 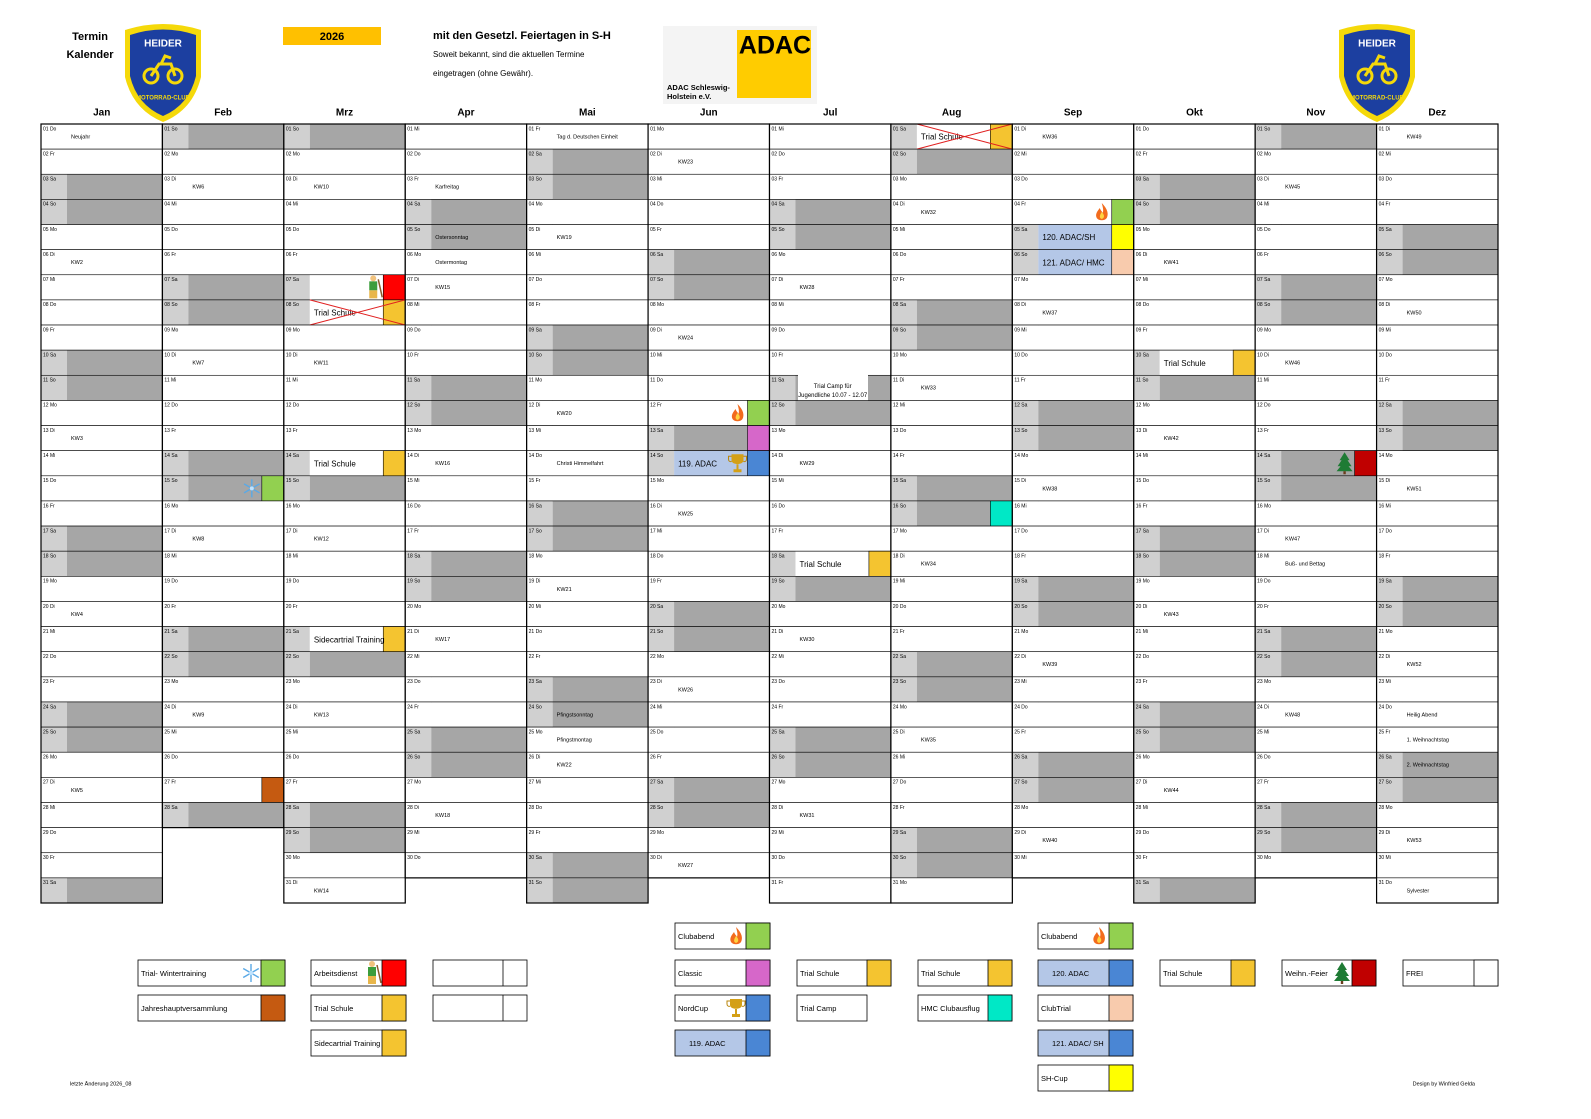 I want to click on fire-icon, so click(x=1102, y=211).